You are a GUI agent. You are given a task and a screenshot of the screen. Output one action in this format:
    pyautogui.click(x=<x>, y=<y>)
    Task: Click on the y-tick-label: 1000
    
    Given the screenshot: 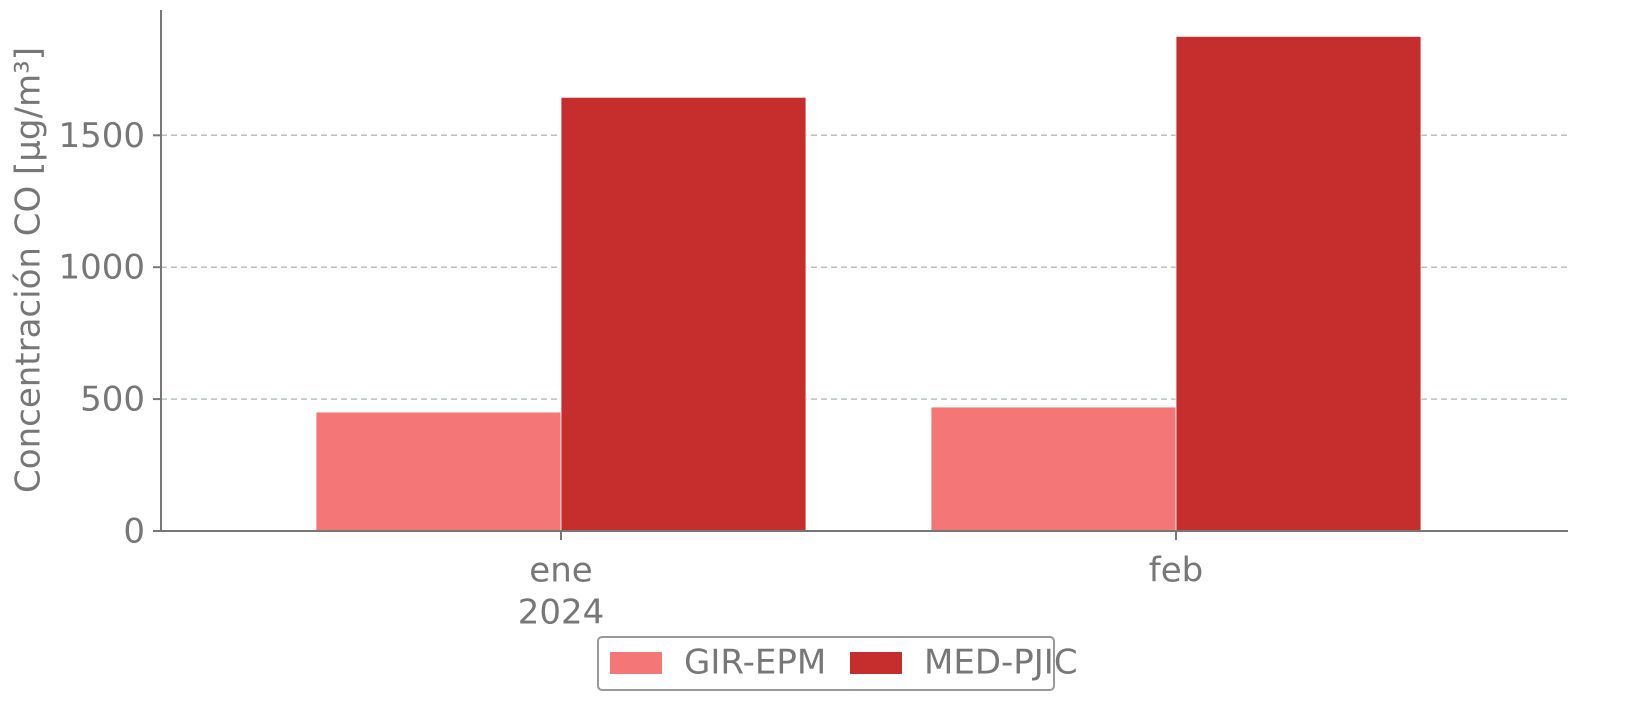 What is the action you would take?
    pyautogui.click(x=101, y=268)
    